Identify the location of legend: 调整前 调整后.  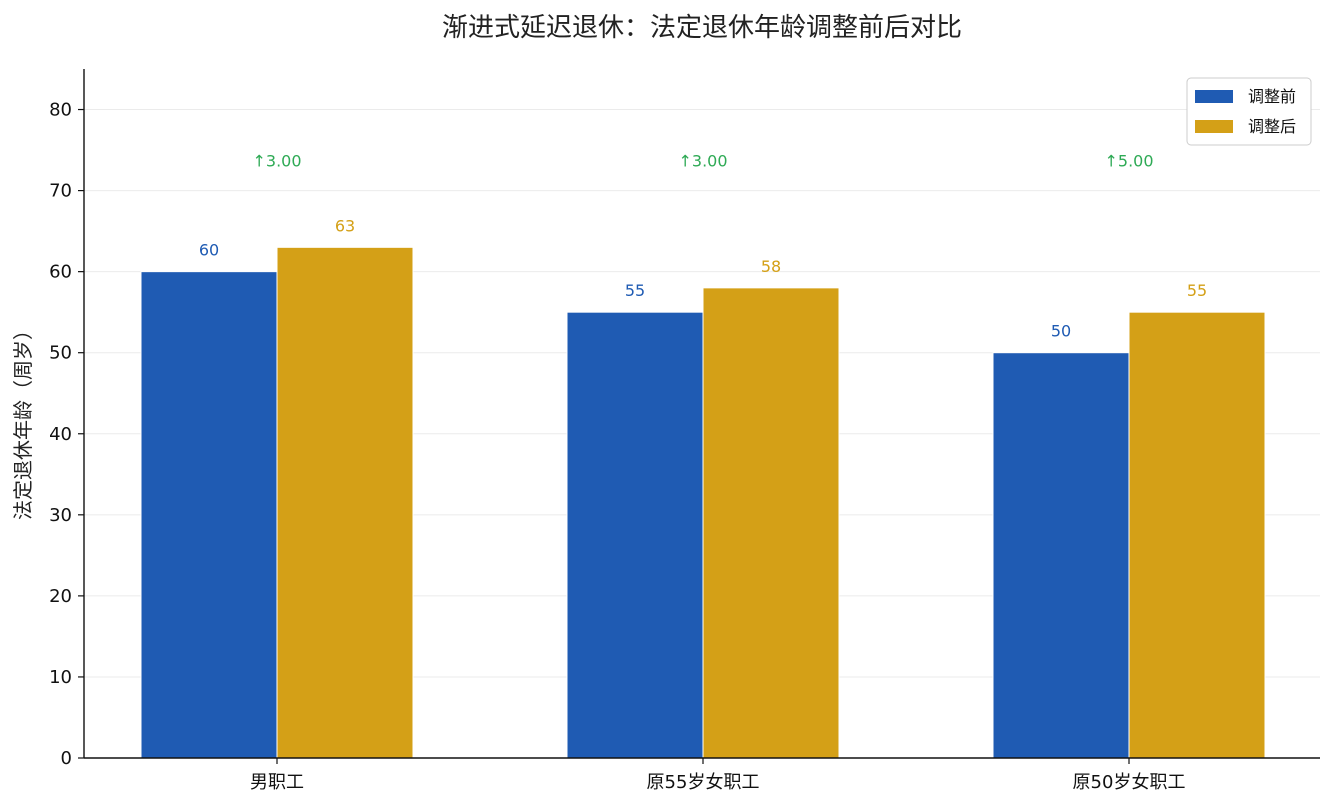
(1249, 111).